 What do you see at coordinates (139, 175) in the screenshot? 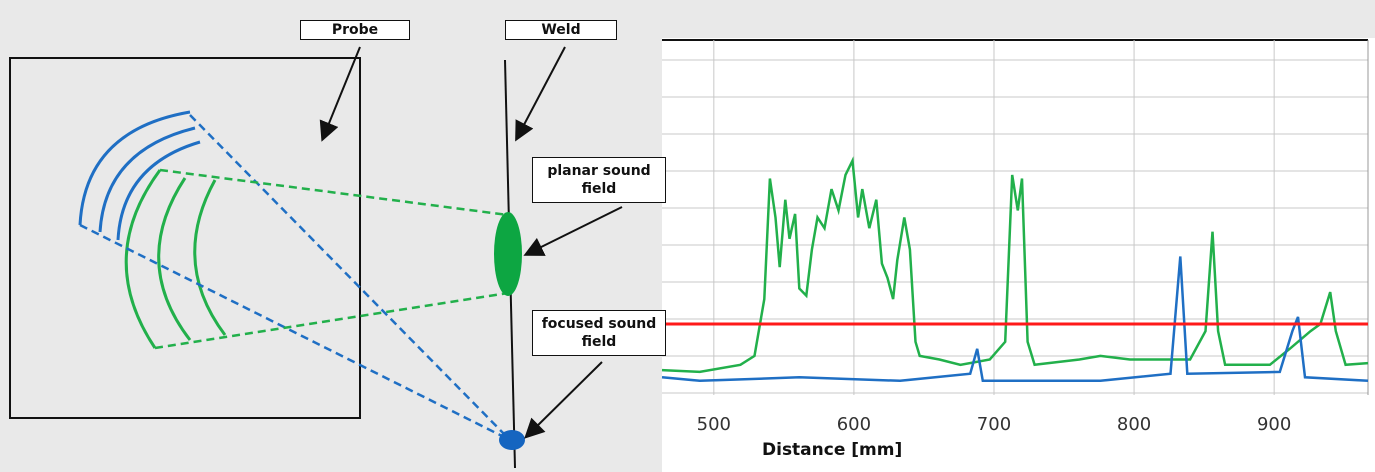
I see `focused-wavefronts` at bounding box center [139, 175].